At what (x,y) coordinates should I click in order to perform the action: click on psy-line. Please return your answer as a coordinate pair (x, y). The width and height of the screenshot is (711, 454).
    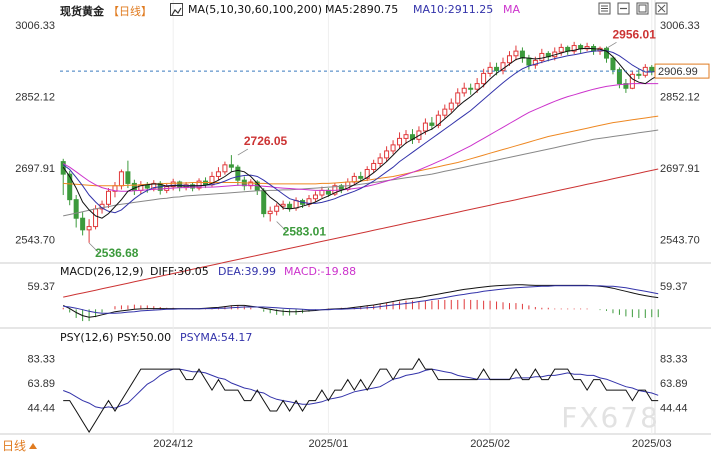
    Looking at the image, I should click on (361, 395).